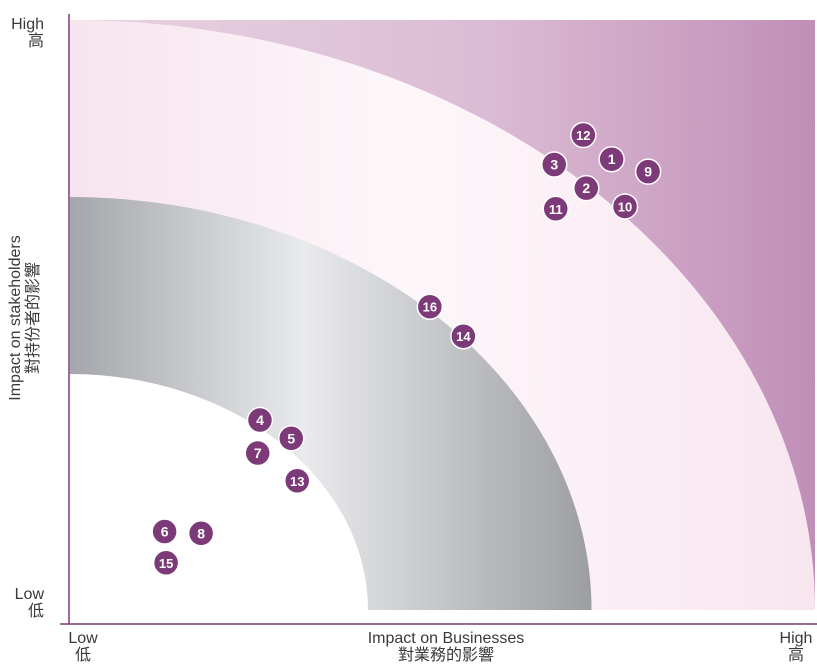 The image size is (817, 668). I want to click on point-label: 3, so click(554, 165).